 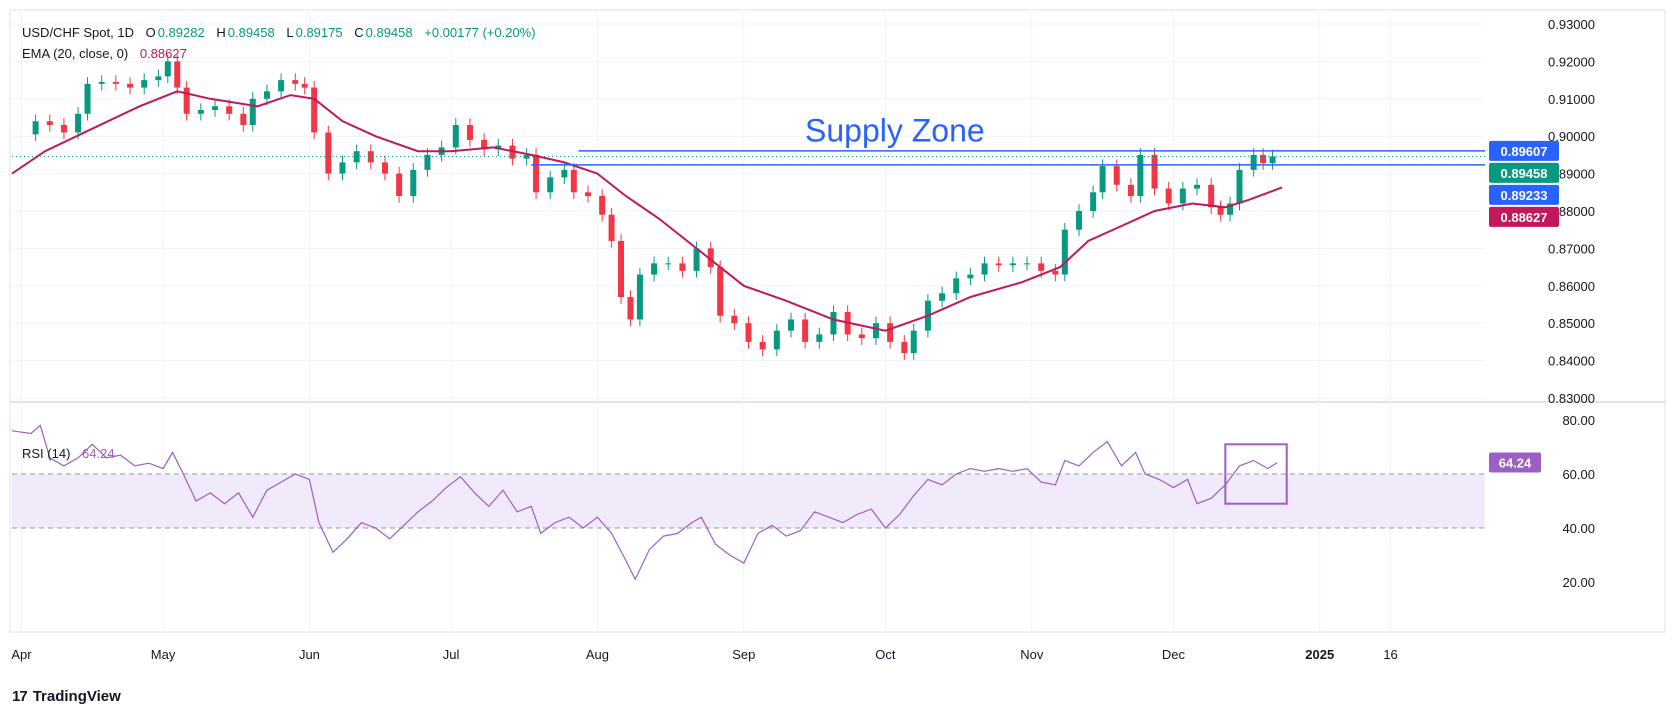 I want to click on change-value: +0.00177 (+0.20%), so click(x=480, y=32).